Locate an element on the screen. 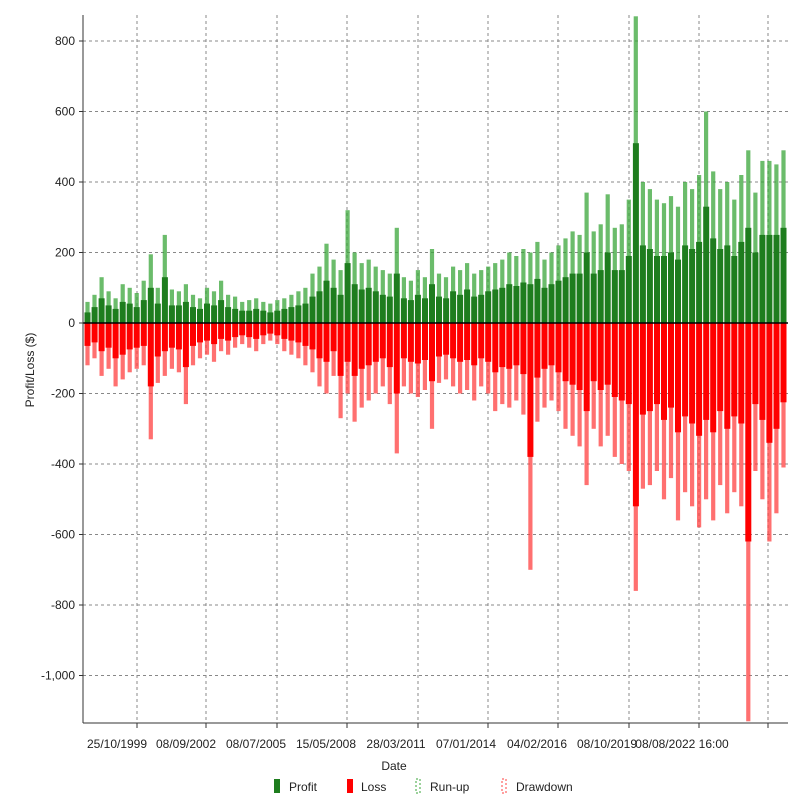  legend-item-profit: Profit is located at coordinates (296, 786).